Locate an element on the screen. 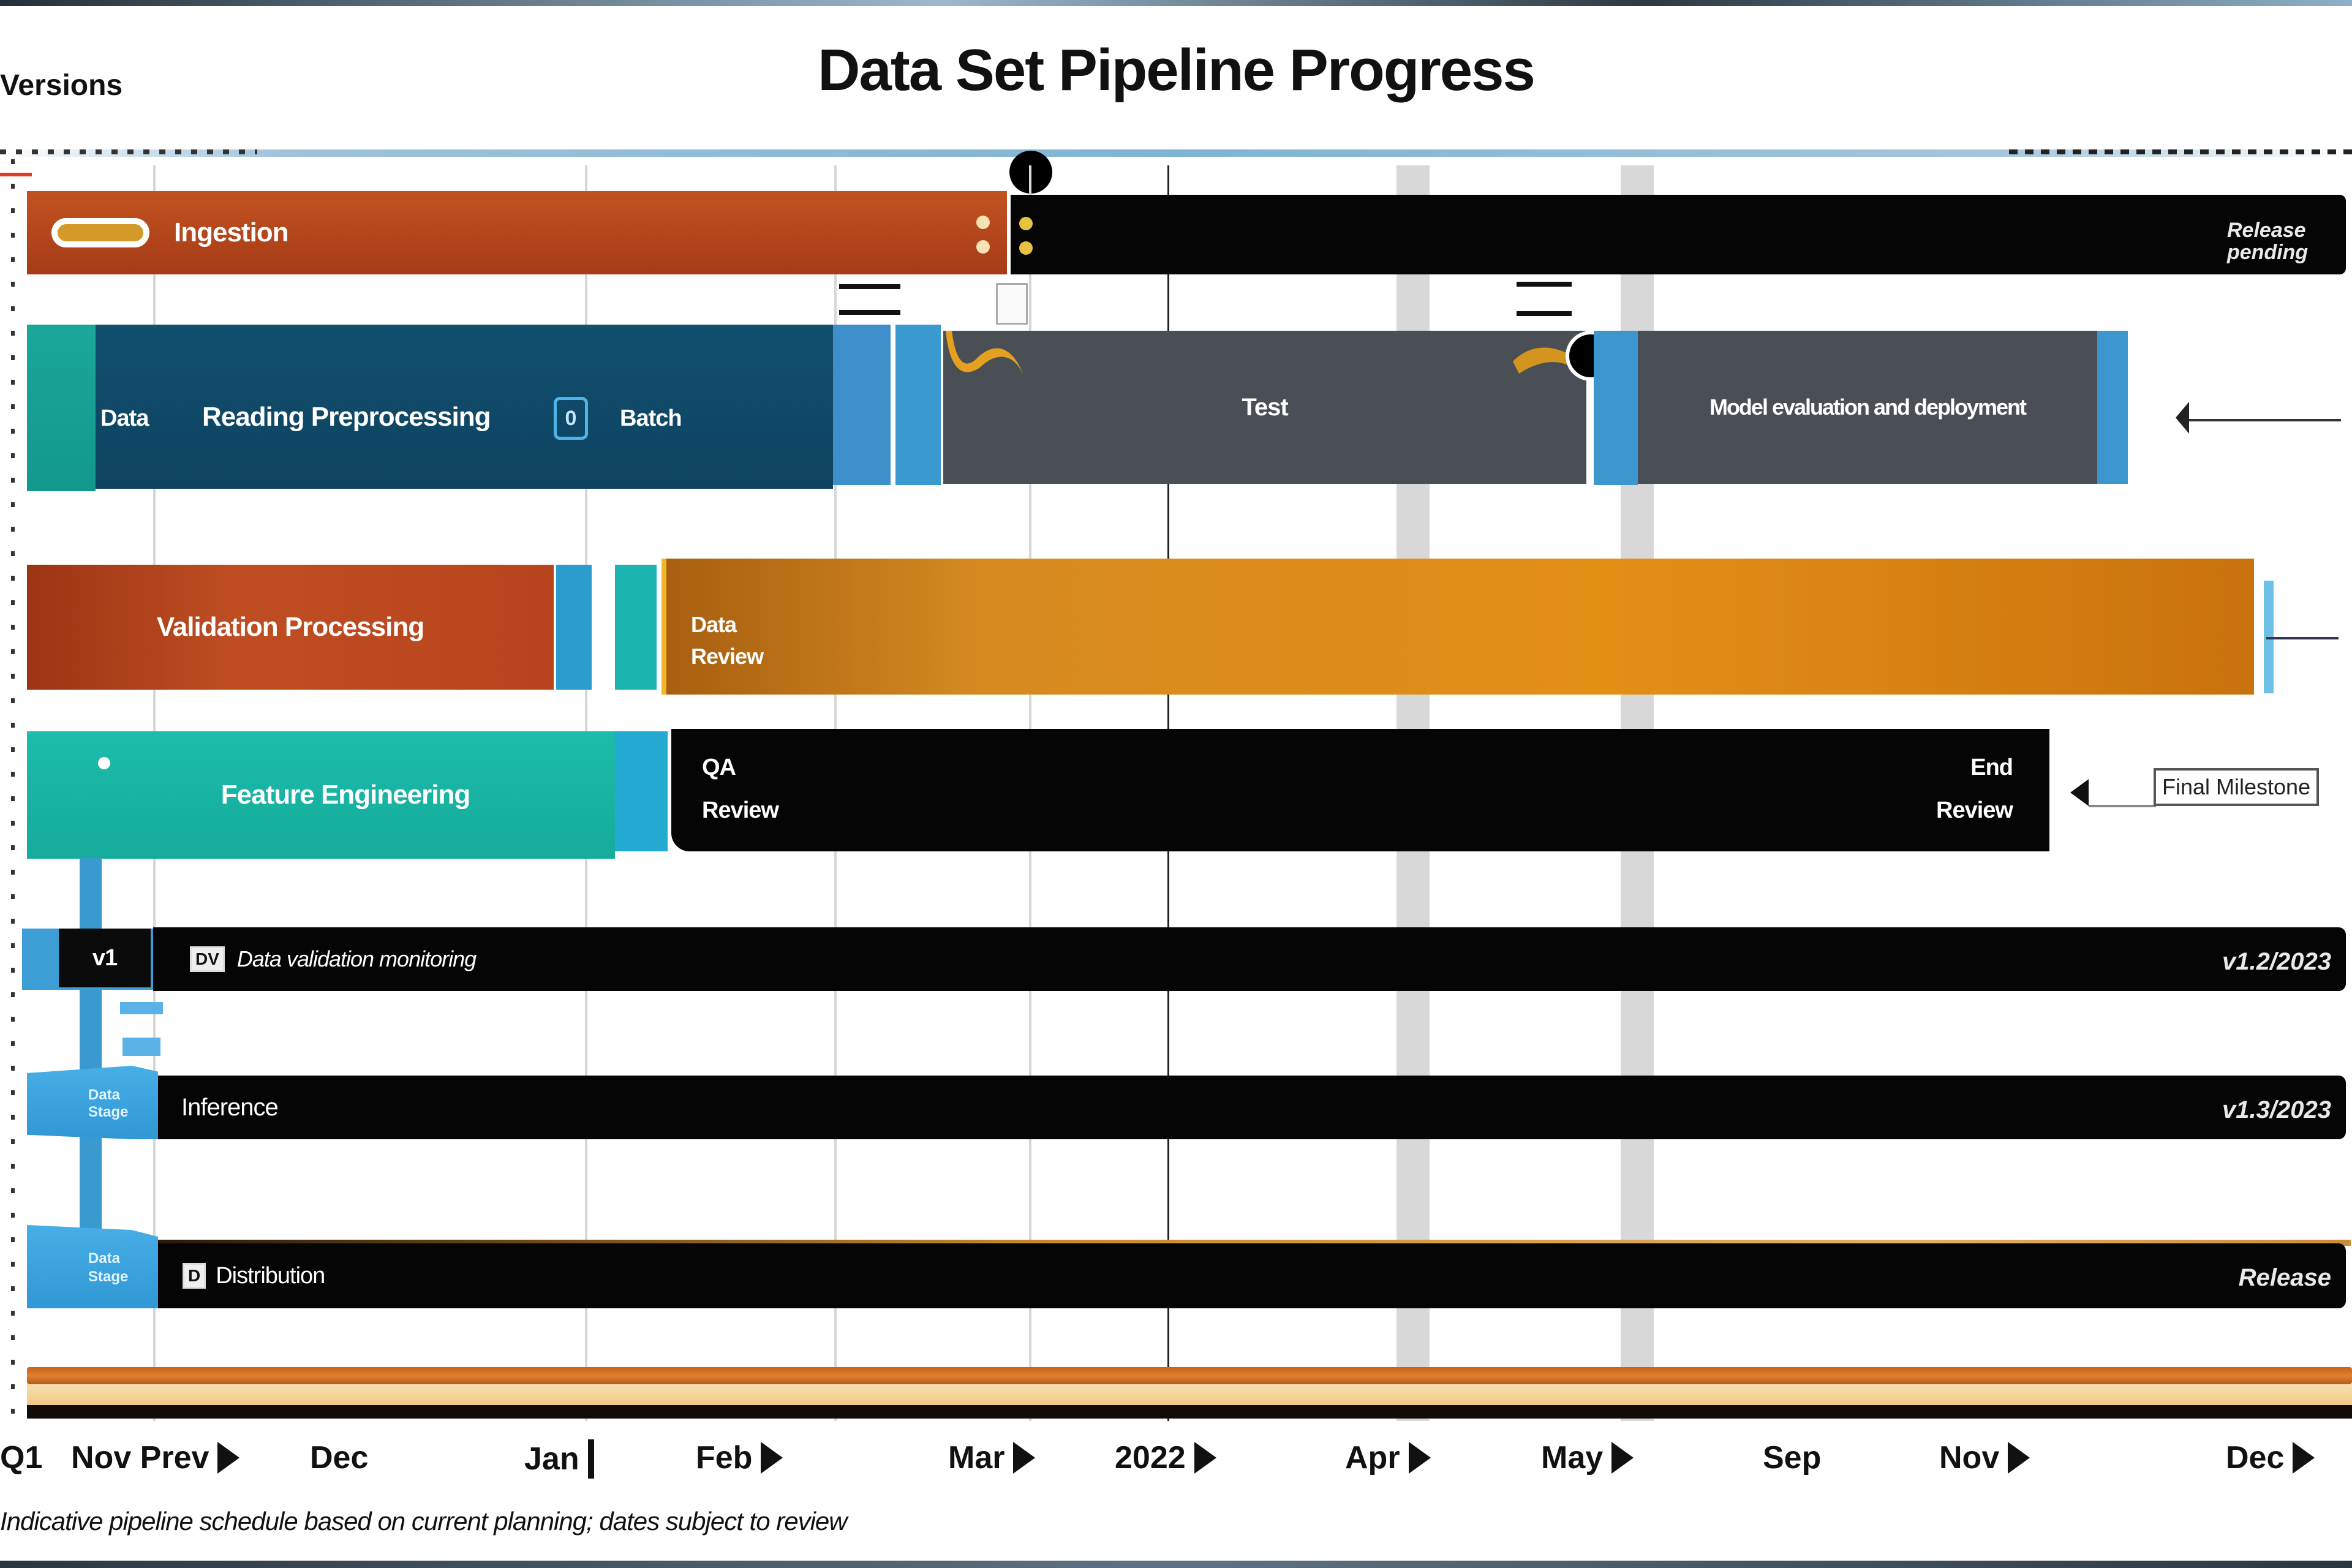 This screenshot has width=2352, height=1568. bar-release: Release pending is located at coordinates (1678, 235).